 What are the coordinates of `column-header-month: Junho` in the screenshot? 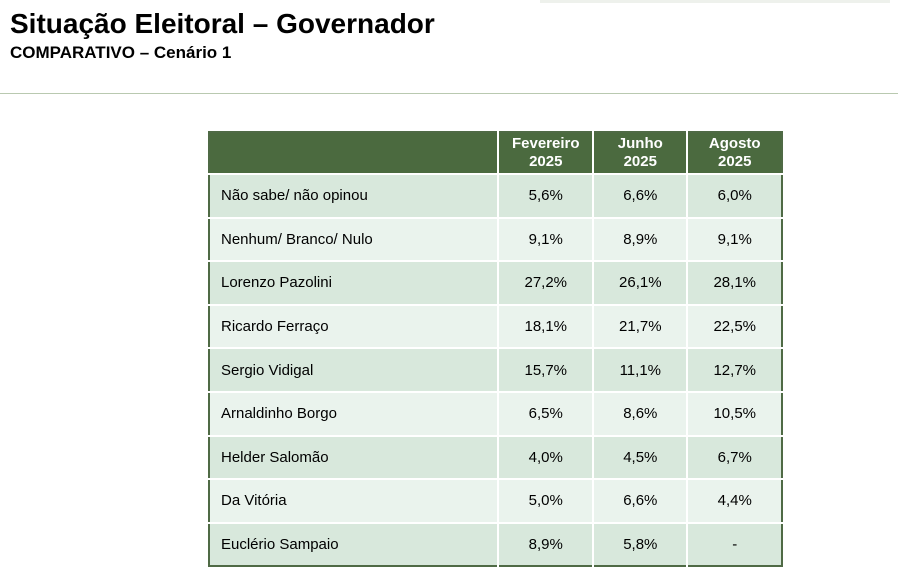 It's located at (640, 143).